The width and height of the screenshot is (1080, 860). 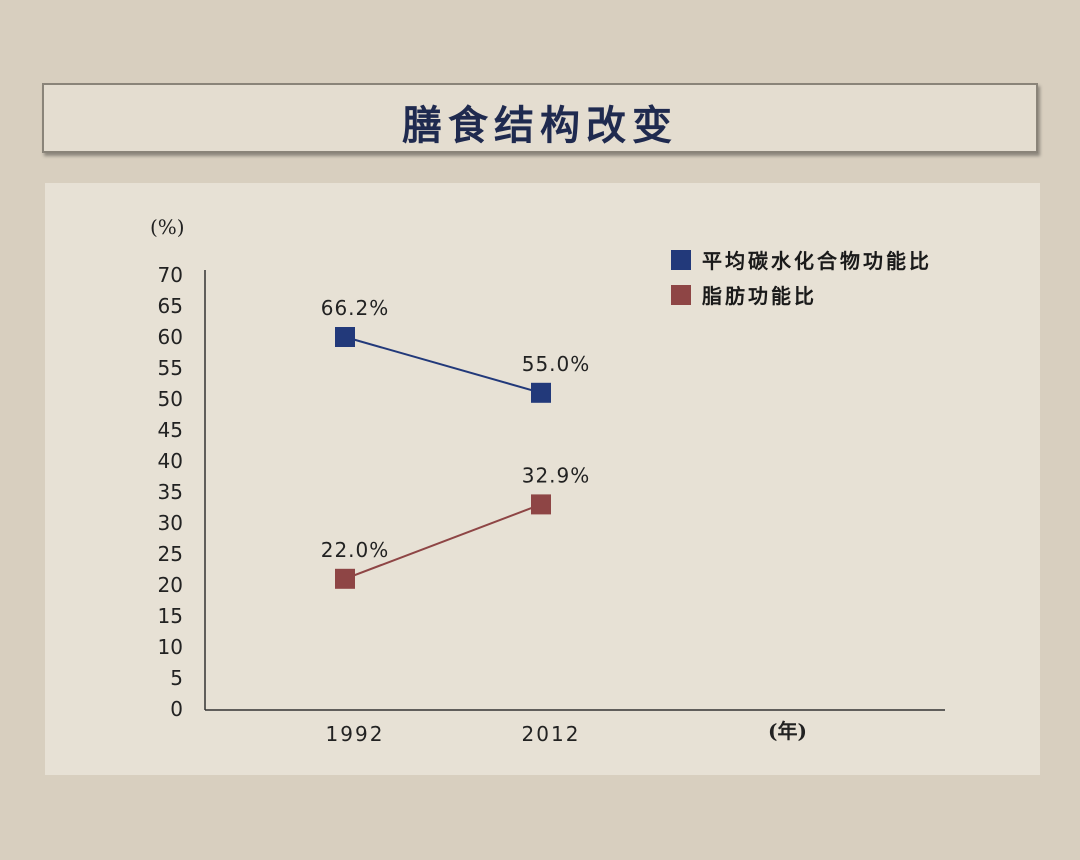 What do you see at coordinates (170, 368) in the screenshot?
I see `y-tick-label: 55` at bounding box center [170, 368].